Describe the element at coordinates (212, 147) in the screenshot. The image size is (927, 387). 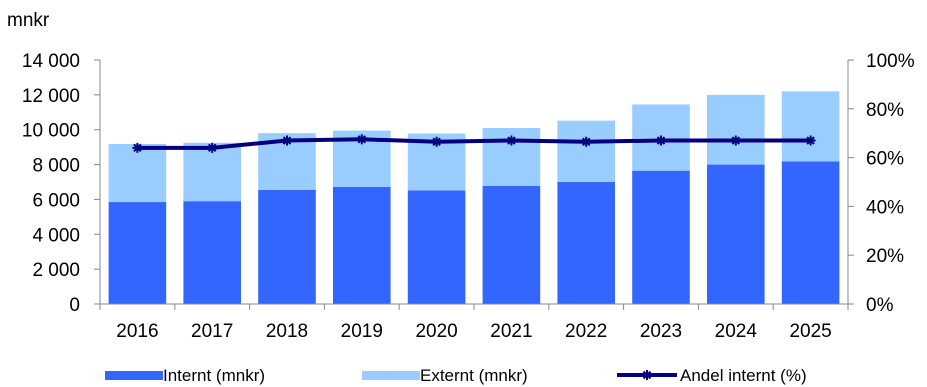
I see `point-andel-internt-2017` at that location.